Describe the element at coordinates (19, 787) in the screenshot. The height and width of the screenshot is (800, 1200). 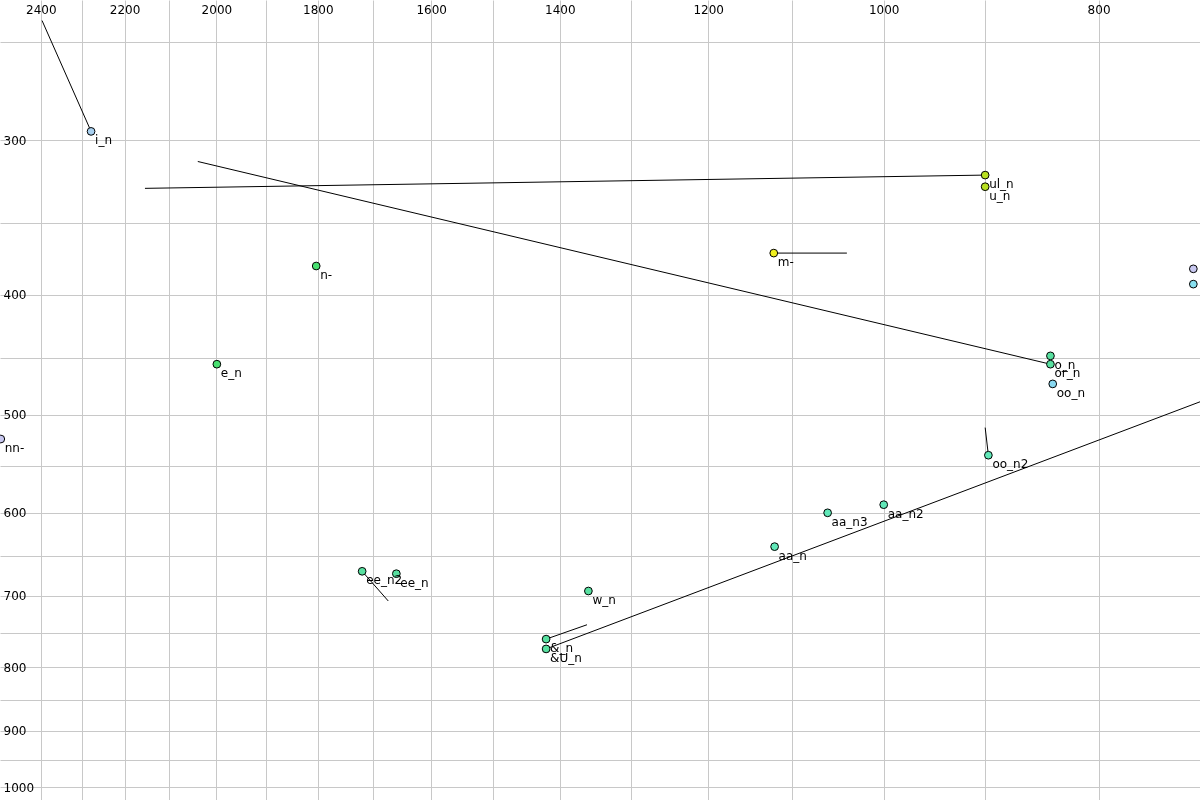
I see `y-tick-label: 1000` at that location.